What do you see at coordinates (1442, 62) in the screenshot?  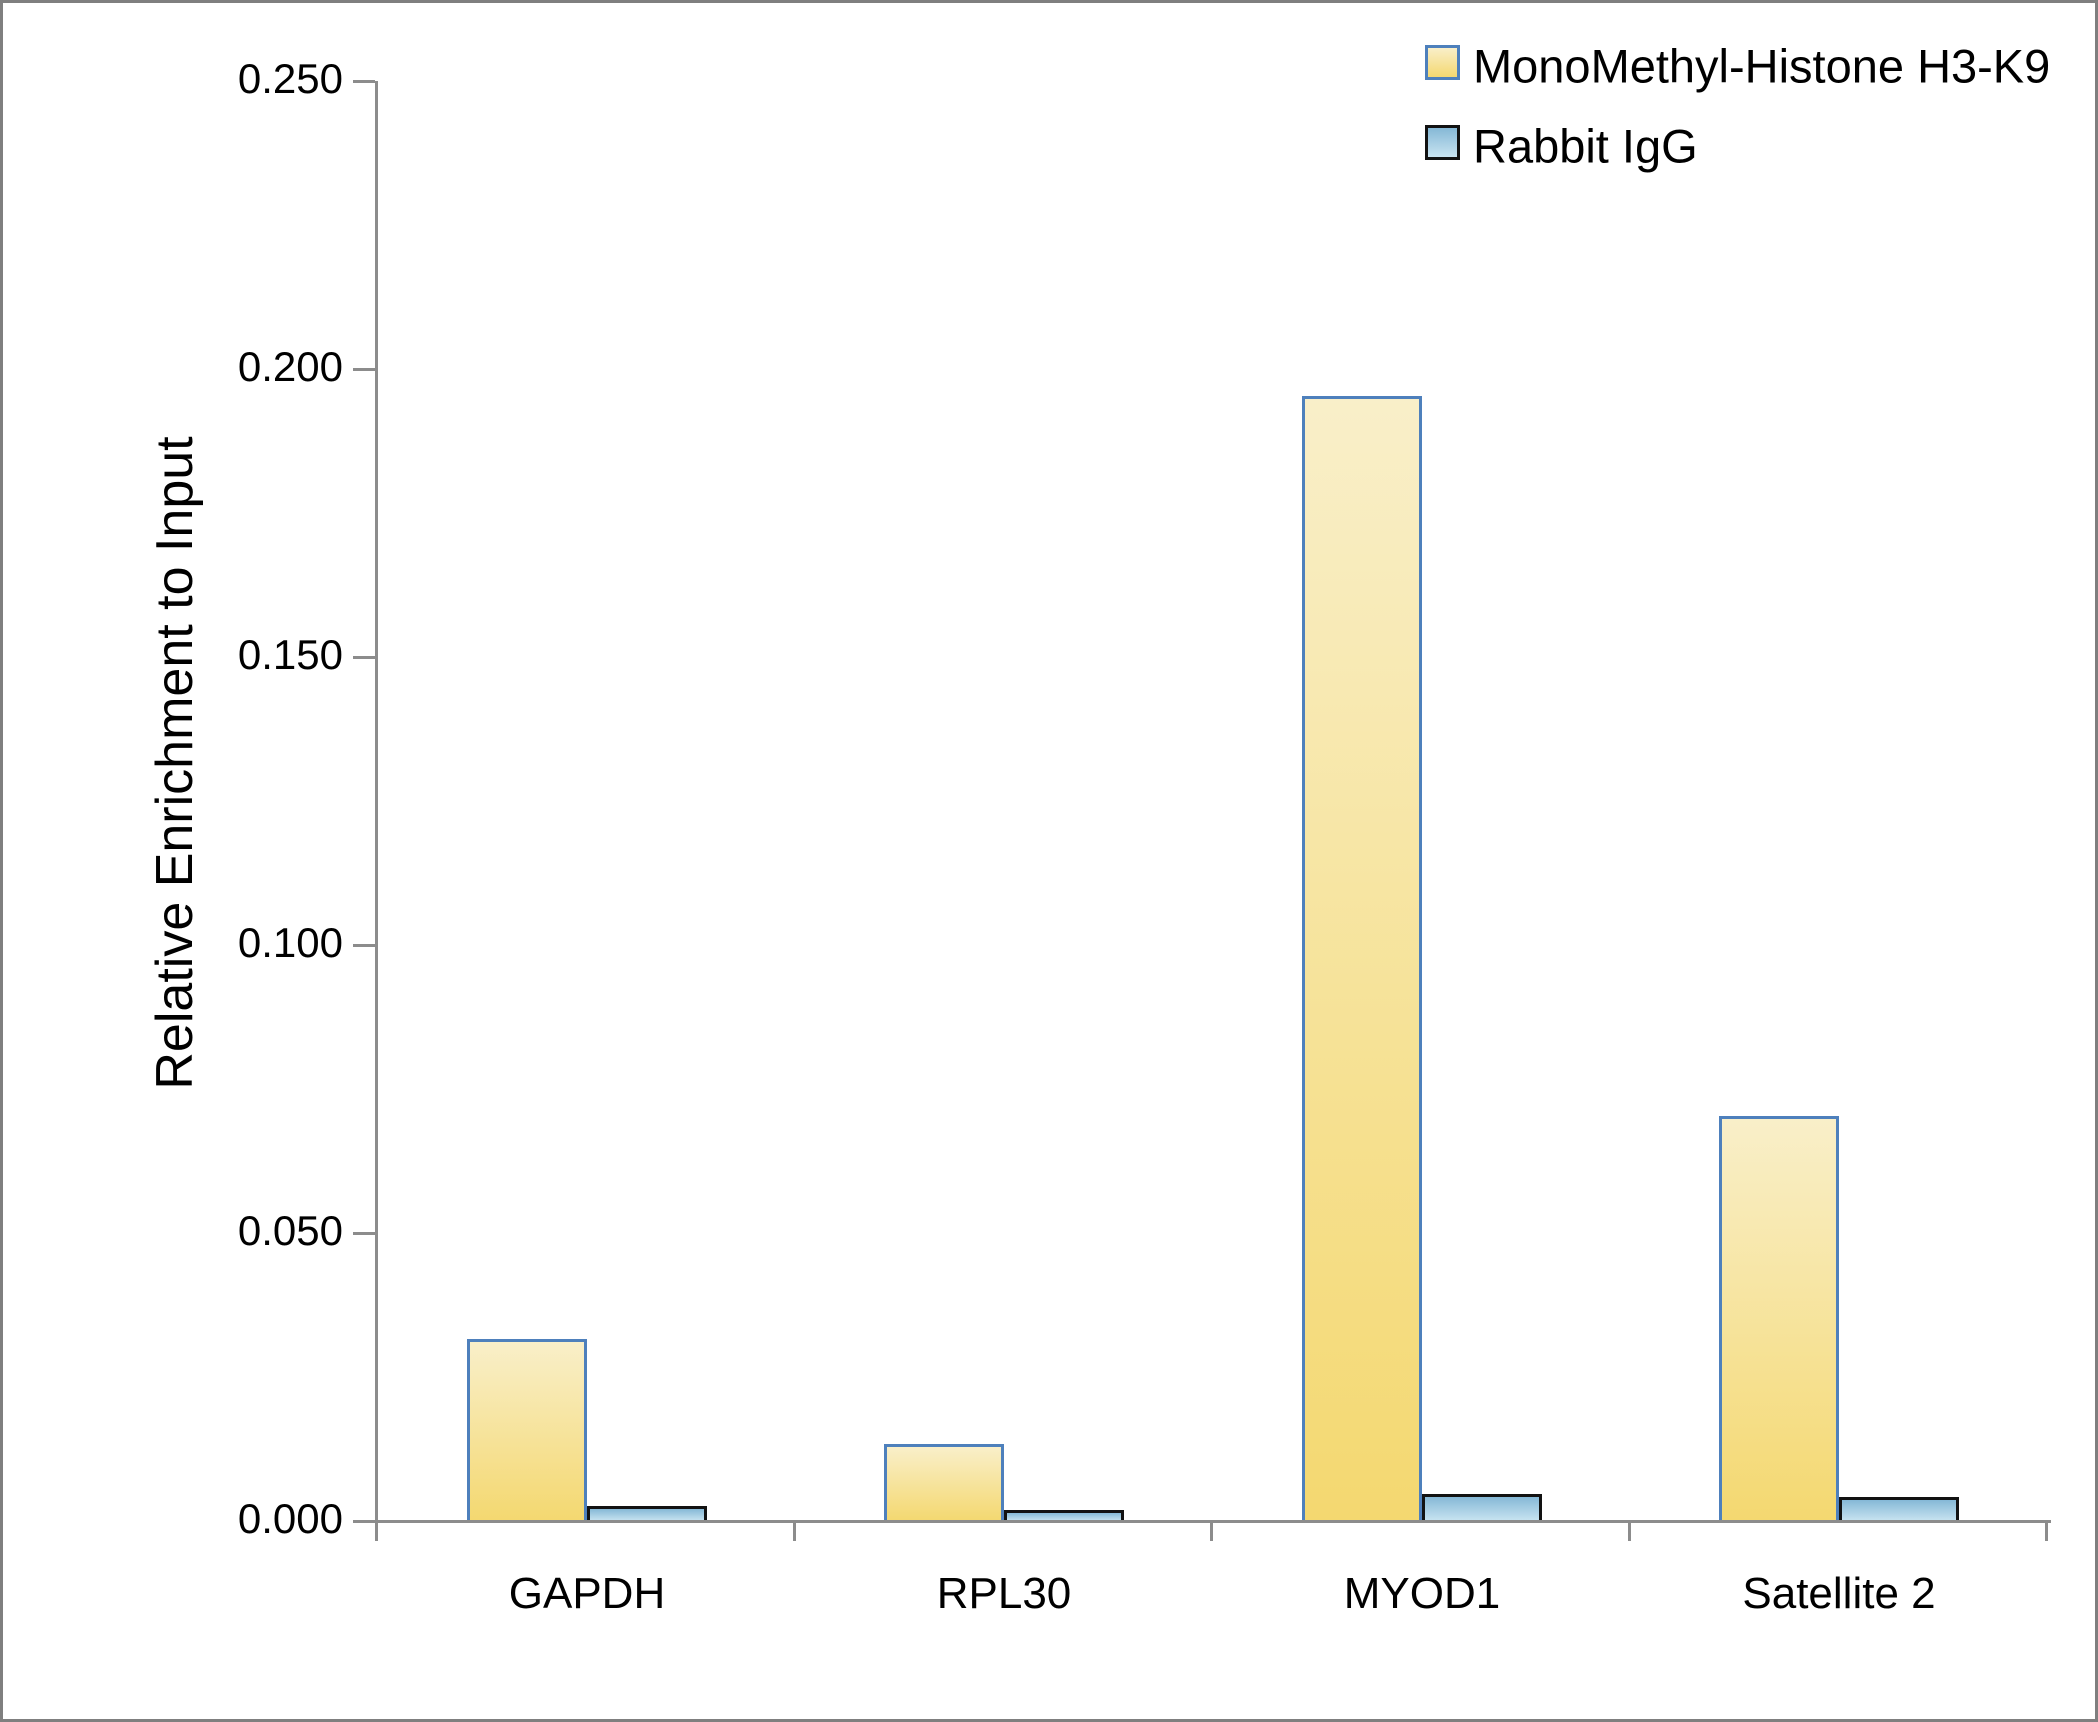 I see `legend-swatch-monomethyl-histone-h3-k9` at bounding box center [1442, 62].